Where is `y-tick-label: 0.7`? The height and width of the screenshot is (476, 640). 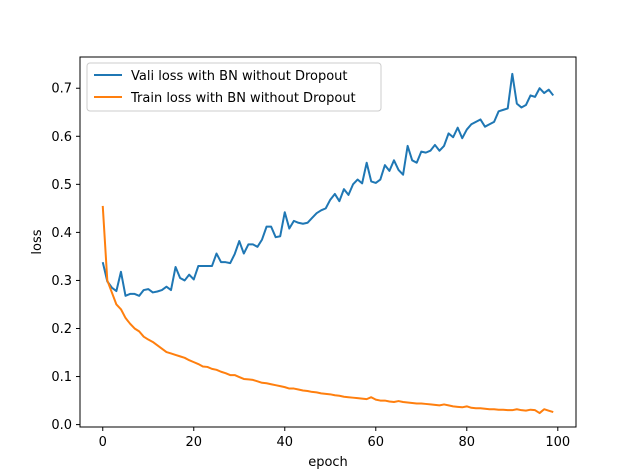
y-tick-label: 0.7 is located at coordinates (61, 89).